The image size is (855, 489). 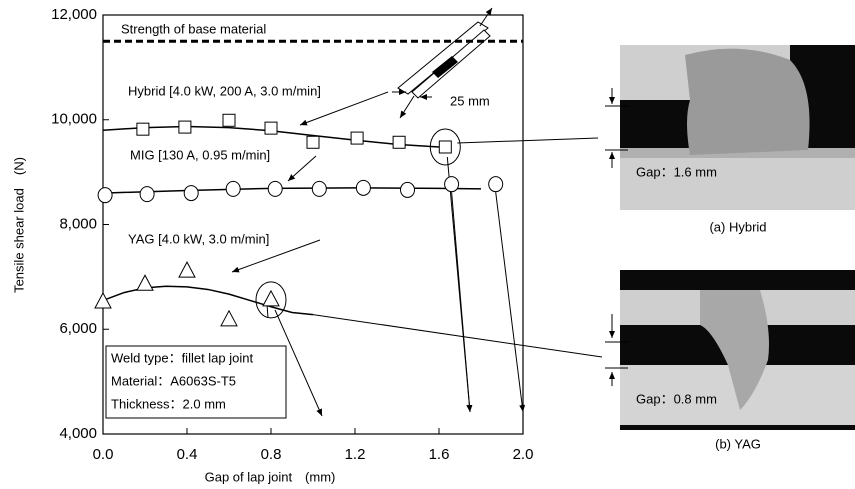 I want to click on micrograph-yag, so click(x=730, y=350).